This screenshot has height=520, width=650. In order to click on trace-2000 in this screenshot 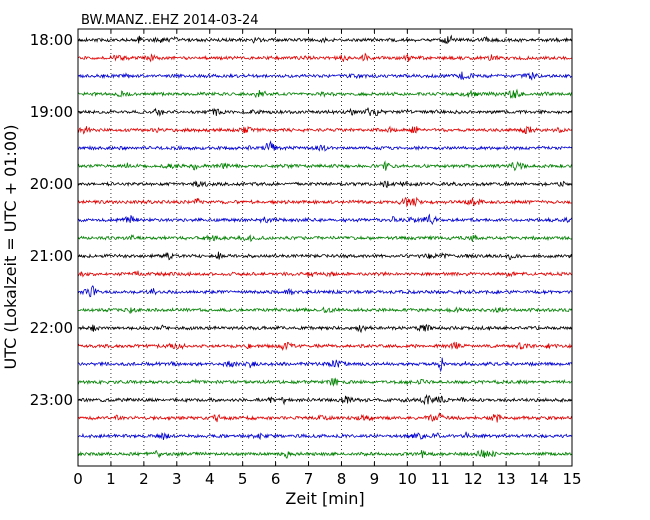, I will do `click(325, 184)`.